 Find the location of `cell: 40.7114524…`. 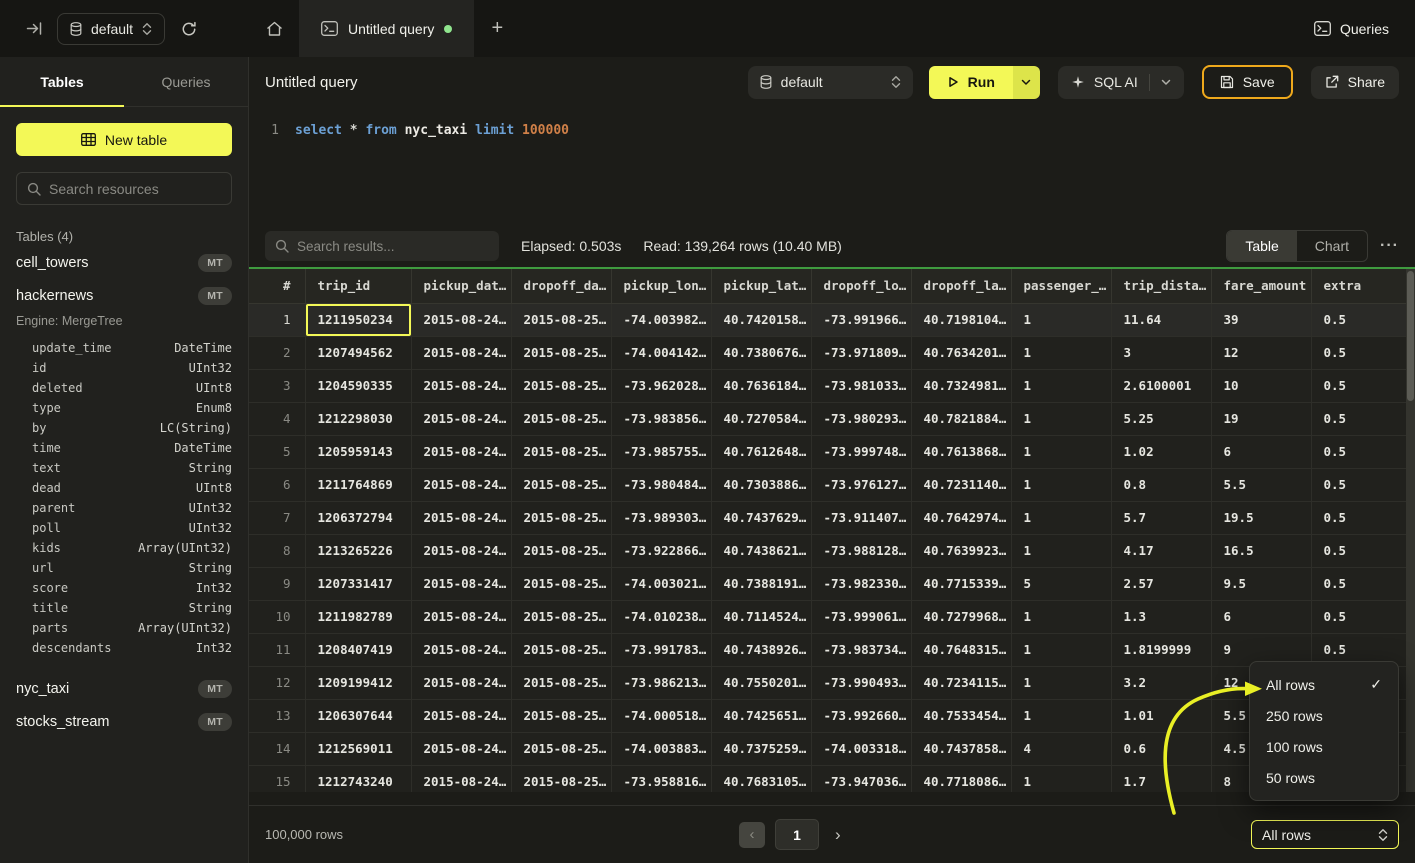

cell: 40.7114524… is located at coordinates (761, 617).